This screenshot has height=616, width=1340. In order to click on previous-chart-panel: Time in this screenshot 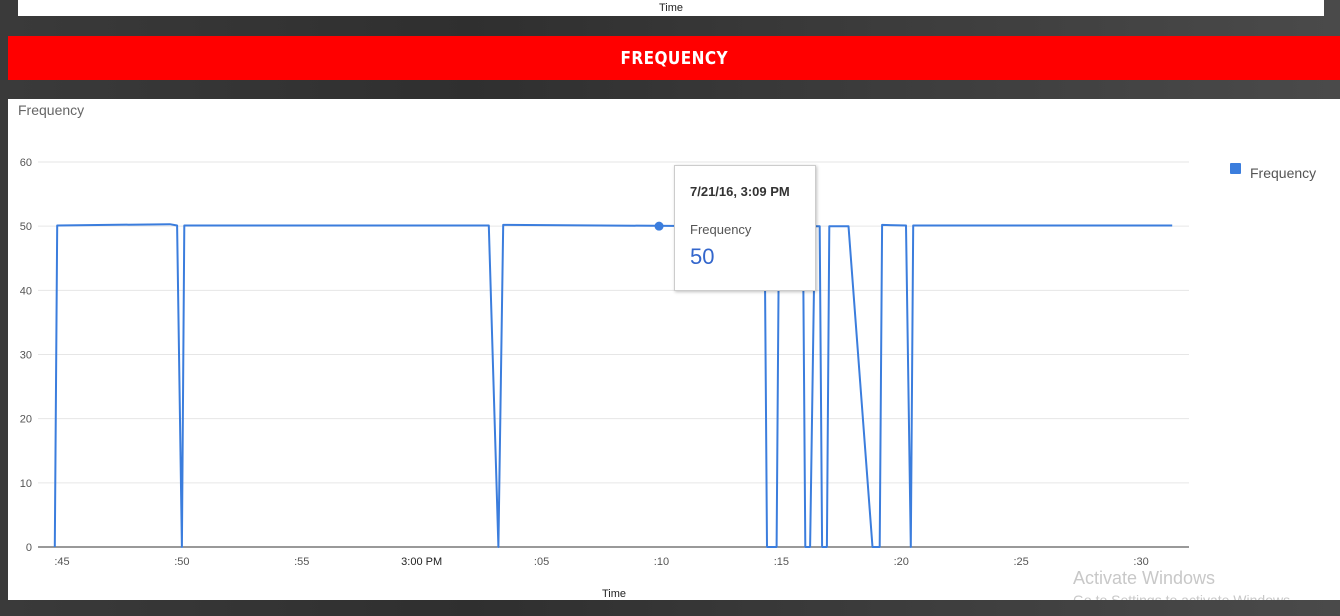, I will do `click(671, 8)`.